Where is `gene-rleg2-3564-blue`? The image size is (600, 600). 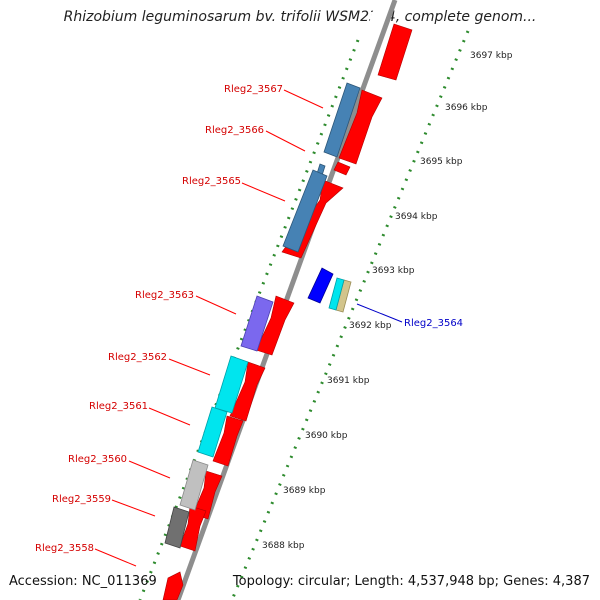
gene-rleg2-3564-blue is located at coordinates (320, 285).